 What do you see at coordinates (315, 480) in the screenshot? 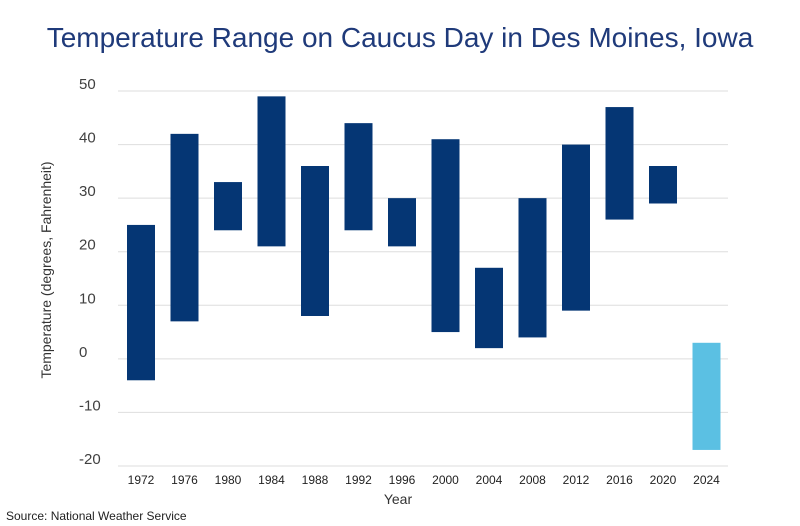
I see `x-tick-label: 1988` at bounding box center [315, 480].